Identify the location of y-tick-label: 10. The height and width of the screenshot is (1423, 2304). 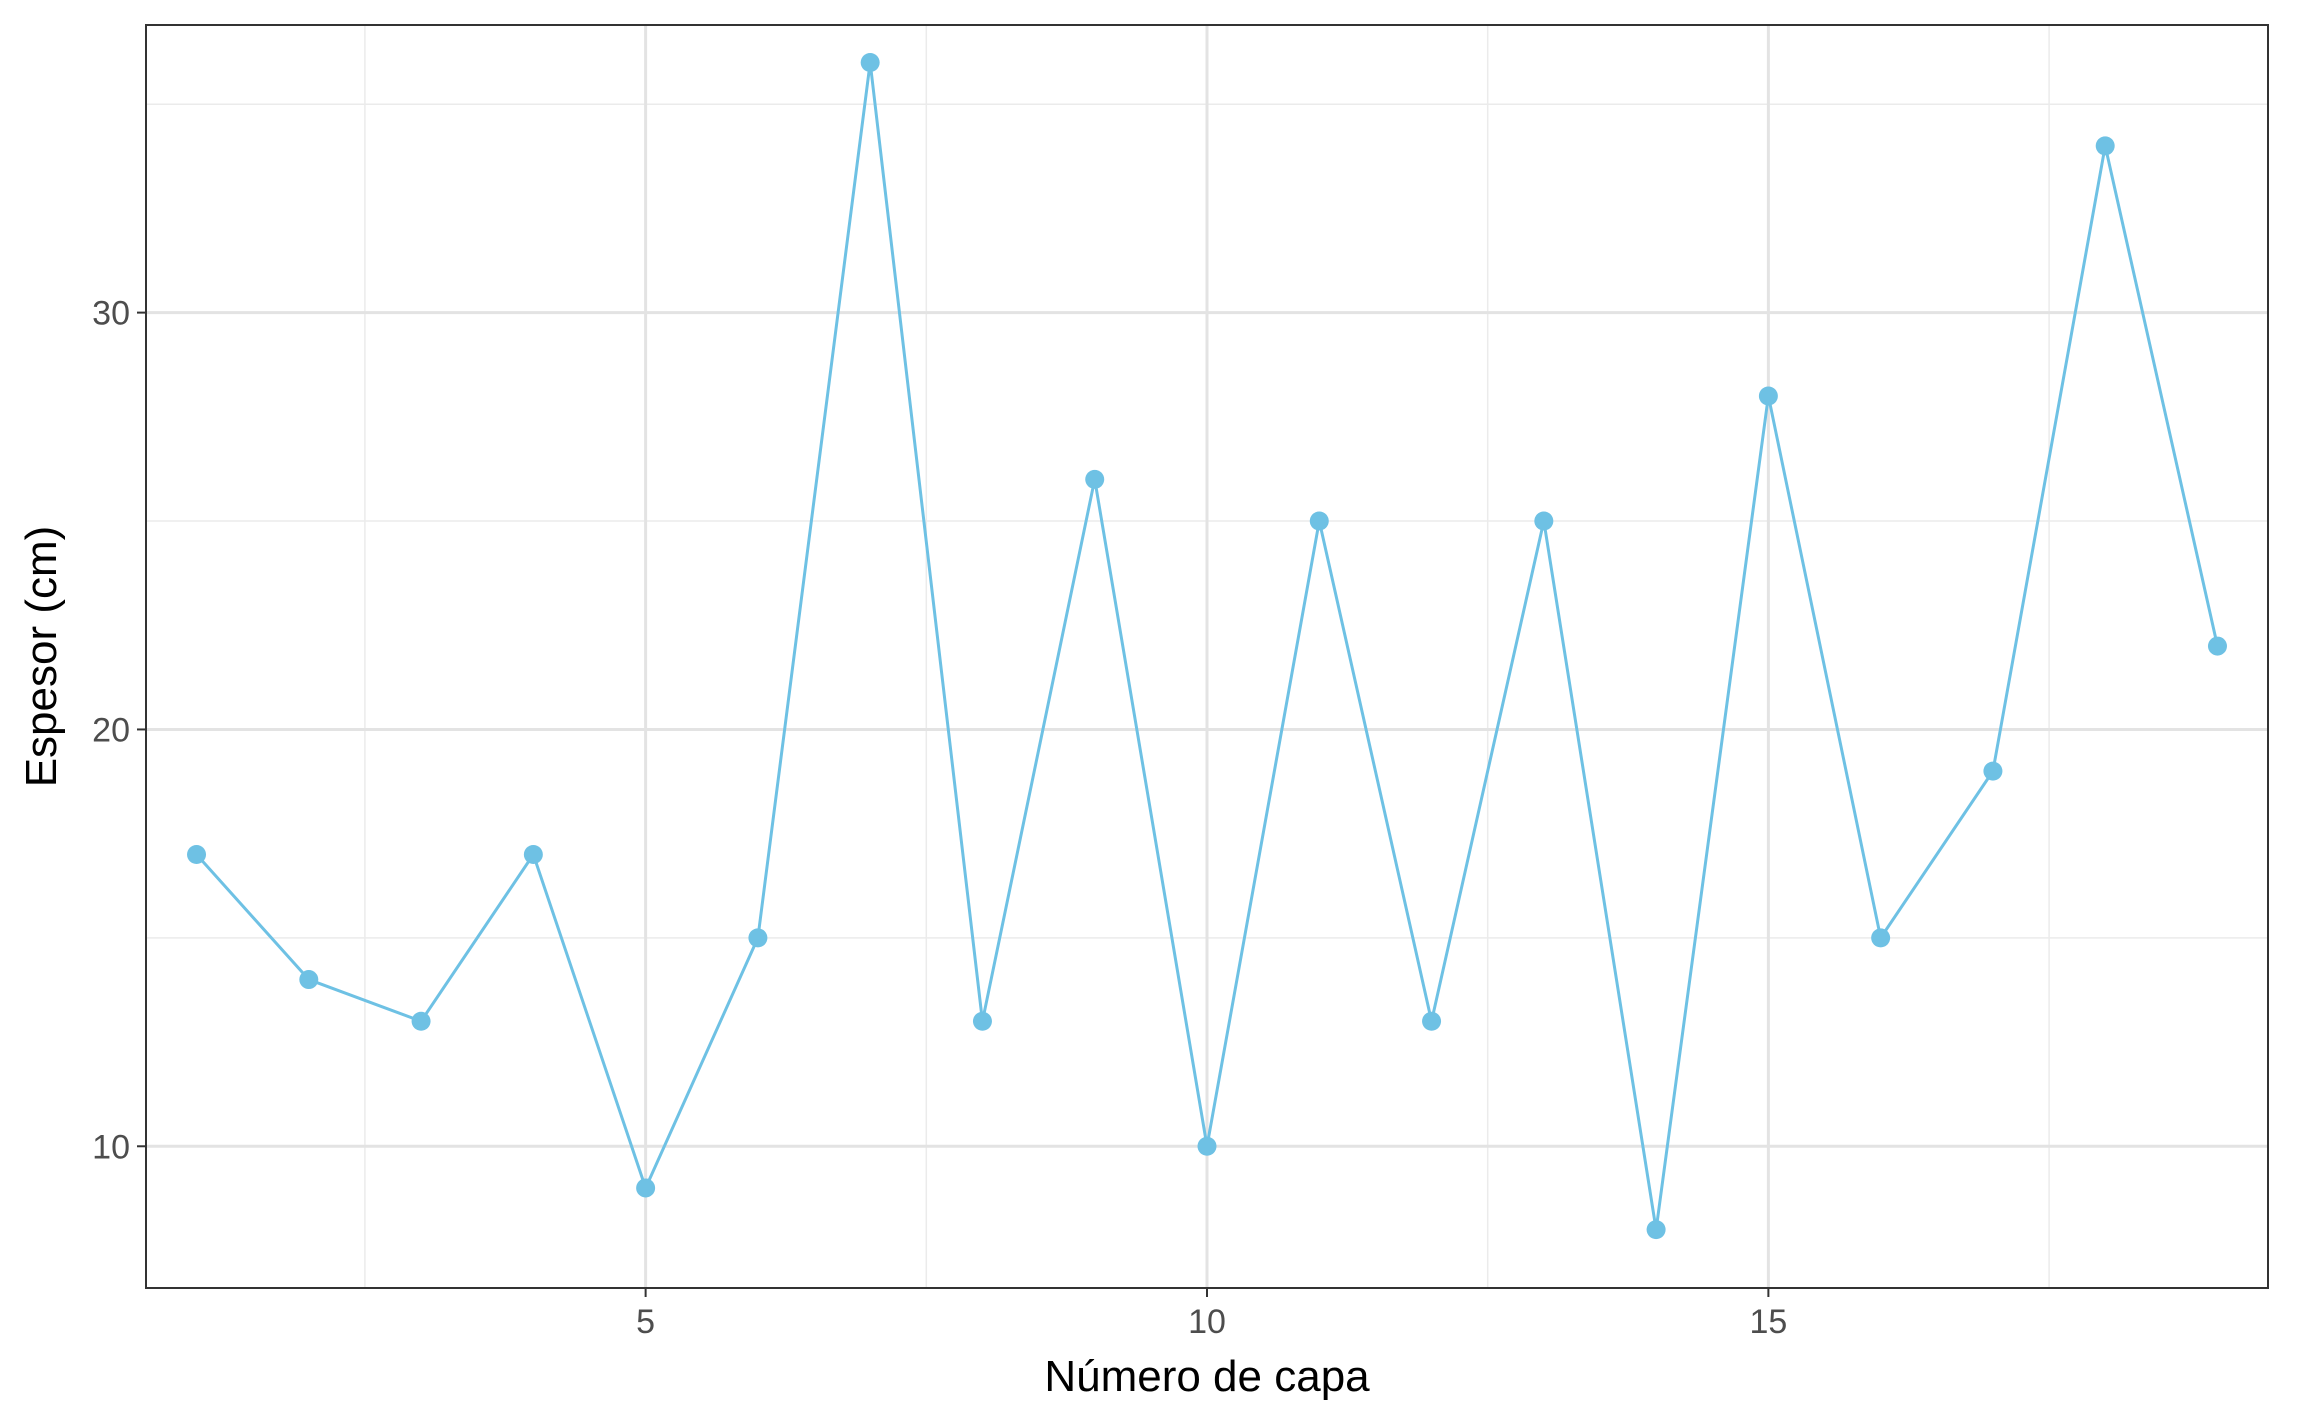
(111, 1147).